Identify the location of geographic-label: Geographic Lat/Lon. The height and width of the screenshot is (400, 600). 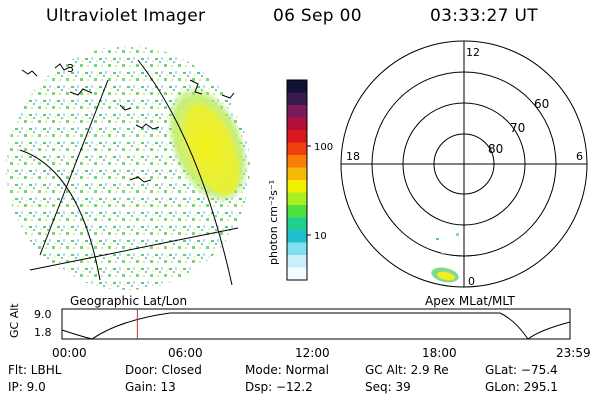
(129, 301).